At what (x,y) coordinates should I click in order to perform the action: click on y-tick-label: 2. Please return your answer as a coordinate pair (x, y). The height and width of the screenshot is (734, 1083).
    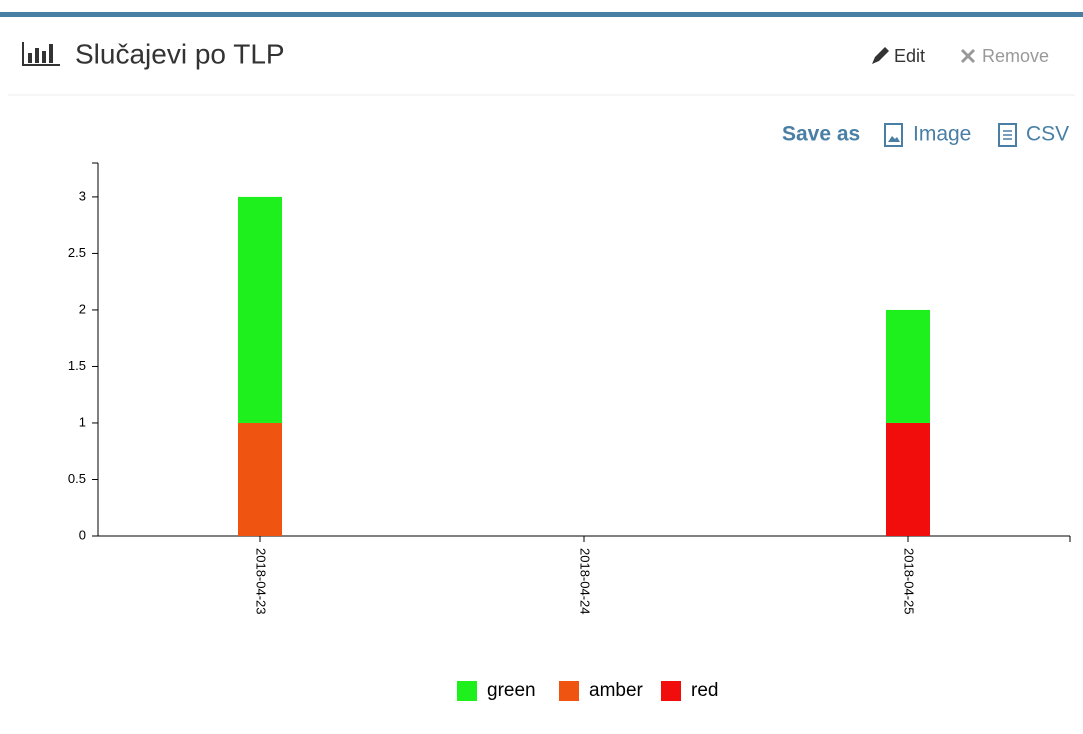
    Looking at the image, I should click on (82, 308).